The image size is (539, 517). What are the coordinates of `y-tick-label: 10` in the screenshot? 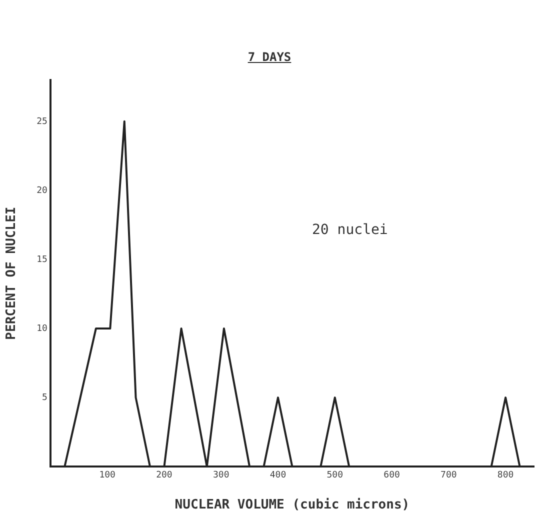 It's located at (42, 329).